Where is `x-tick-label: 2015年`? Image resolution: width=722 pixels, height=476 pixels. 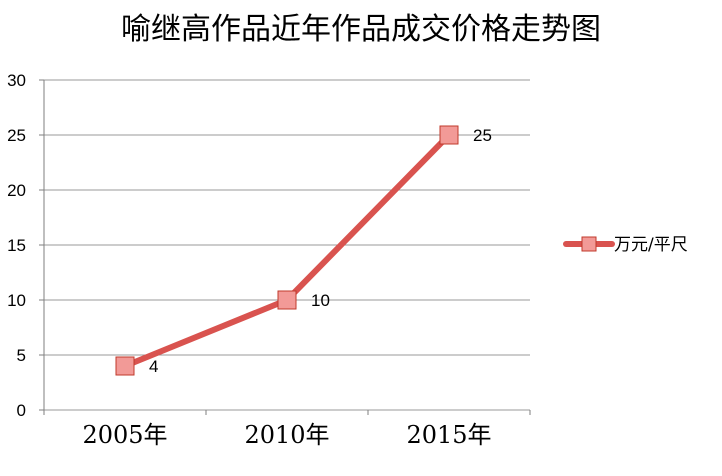
x-tick-label: 2015年 is located at coordinates (448, 435).